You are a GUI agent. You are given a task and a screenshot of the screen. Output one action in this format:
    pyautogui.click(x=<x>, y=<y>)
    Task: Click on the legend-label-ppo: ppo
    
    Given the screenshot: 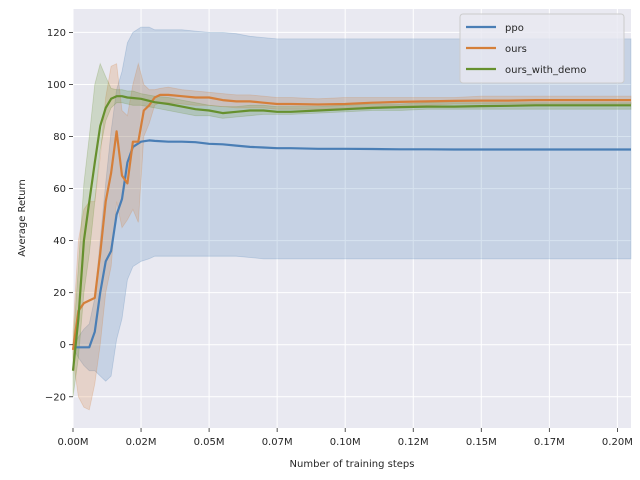 What is the action you would take?
    pyautogui.click(x=514, y=28)
    